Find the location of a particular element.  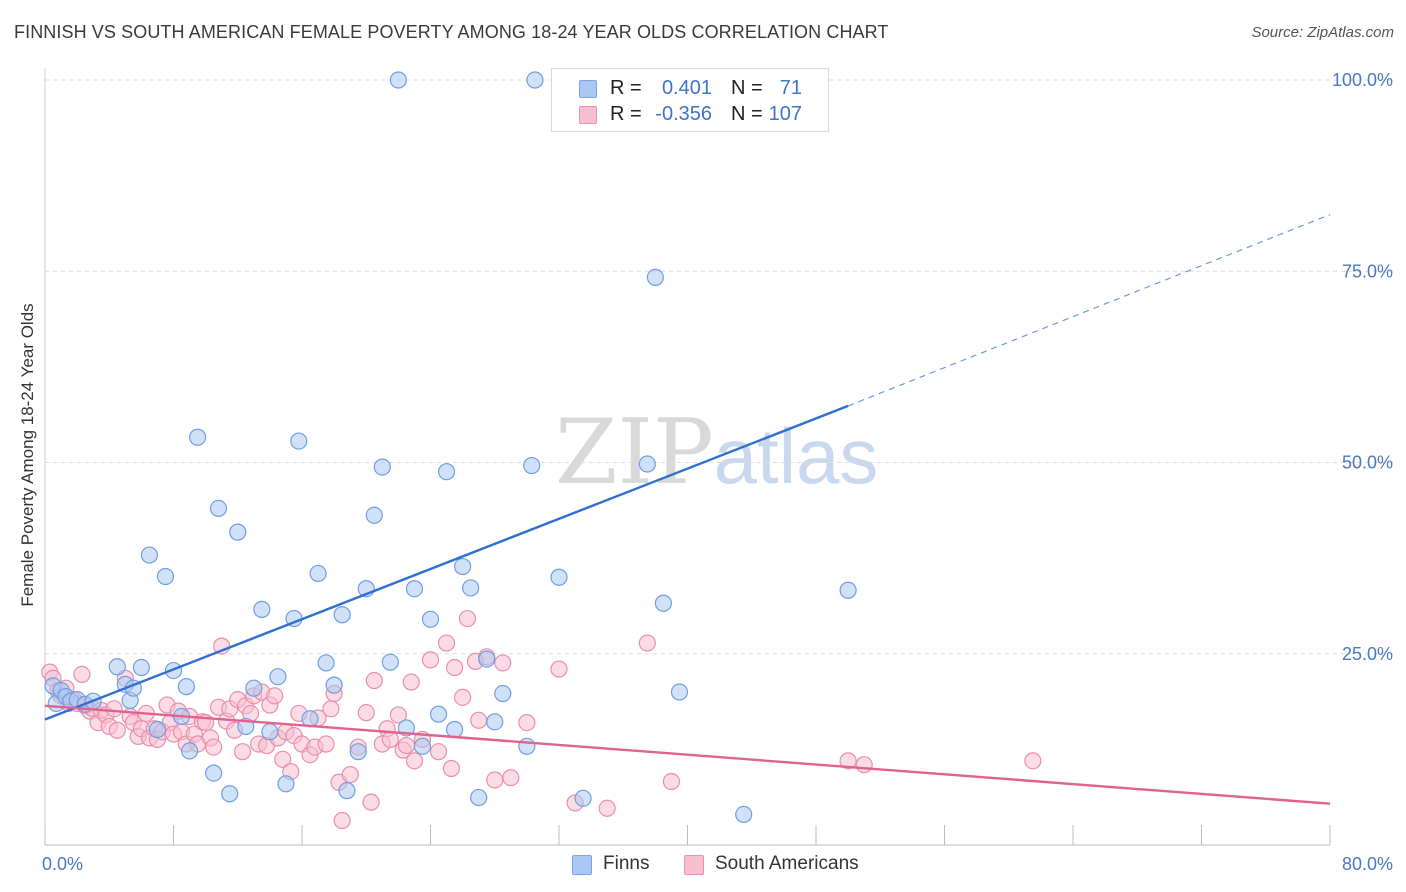

legend-r-value: 0.401 is located at coordinates (686, 88).